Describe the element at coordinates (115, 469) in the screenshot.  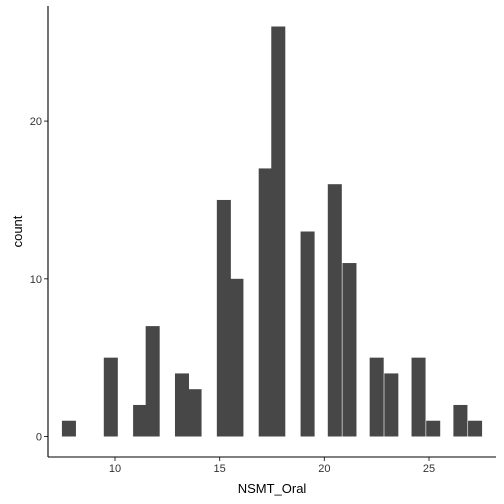
I see `x-tick-label: 10` at that location.